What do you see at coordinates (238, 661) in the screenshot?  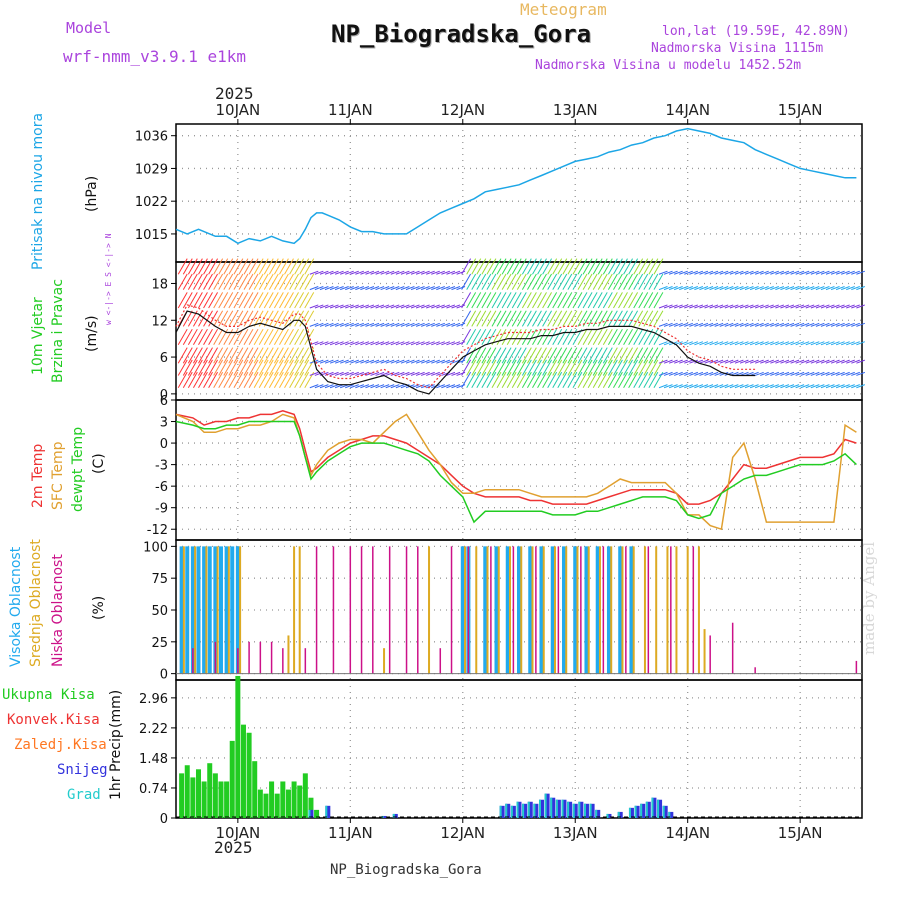 I see `low-cloud-bar` at bounding box center [238, 661].